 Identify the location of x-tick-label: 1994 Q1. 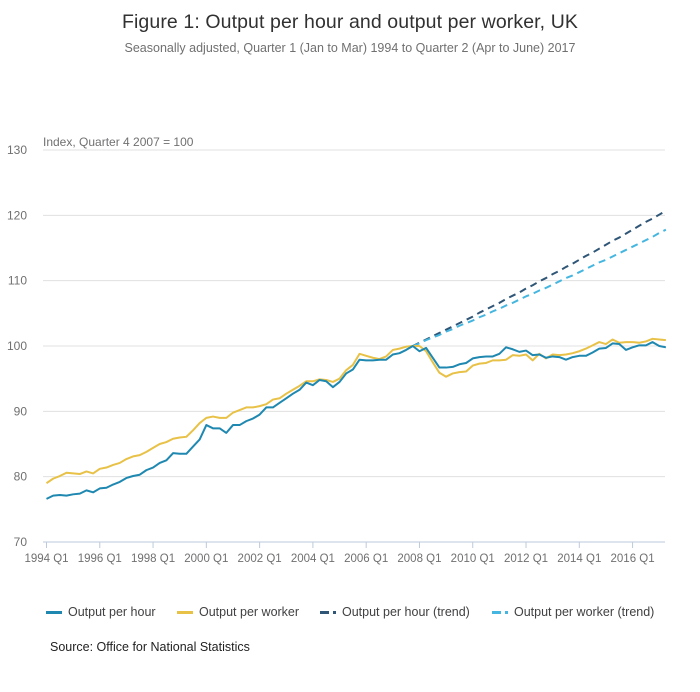
(46, 559).